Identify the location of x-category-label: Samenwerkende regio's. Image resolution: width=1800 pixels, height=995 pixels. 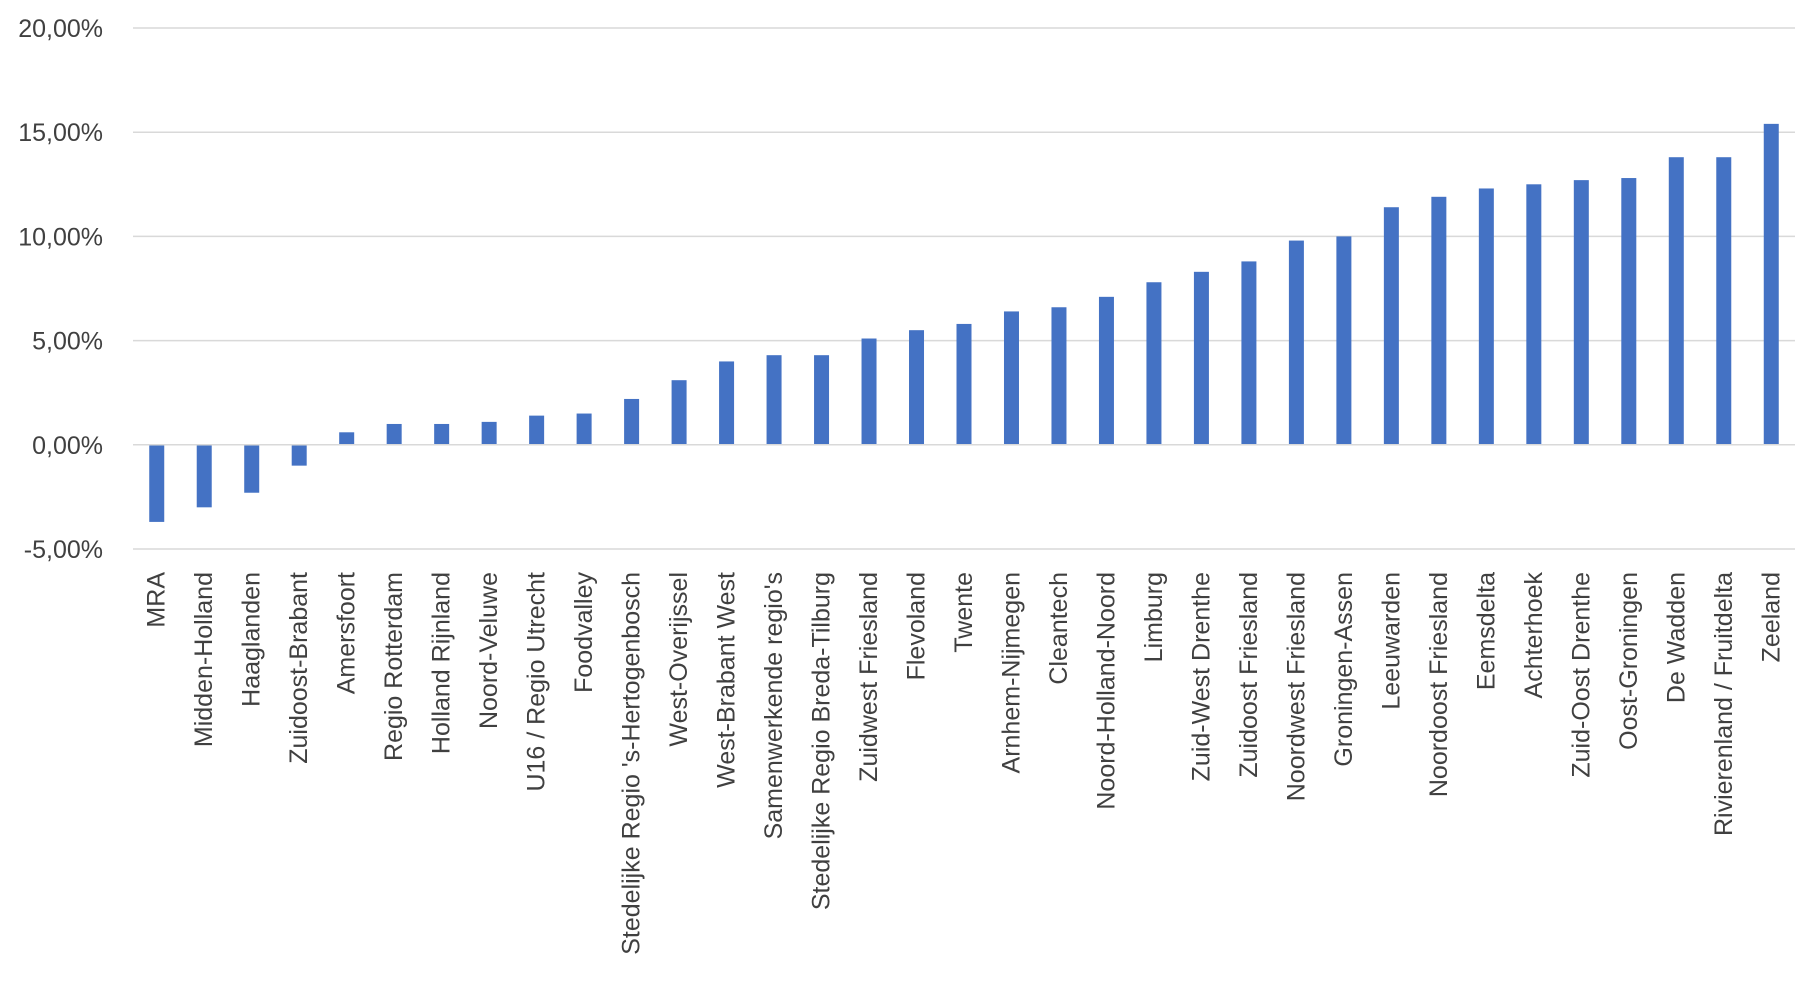
(774, 705).